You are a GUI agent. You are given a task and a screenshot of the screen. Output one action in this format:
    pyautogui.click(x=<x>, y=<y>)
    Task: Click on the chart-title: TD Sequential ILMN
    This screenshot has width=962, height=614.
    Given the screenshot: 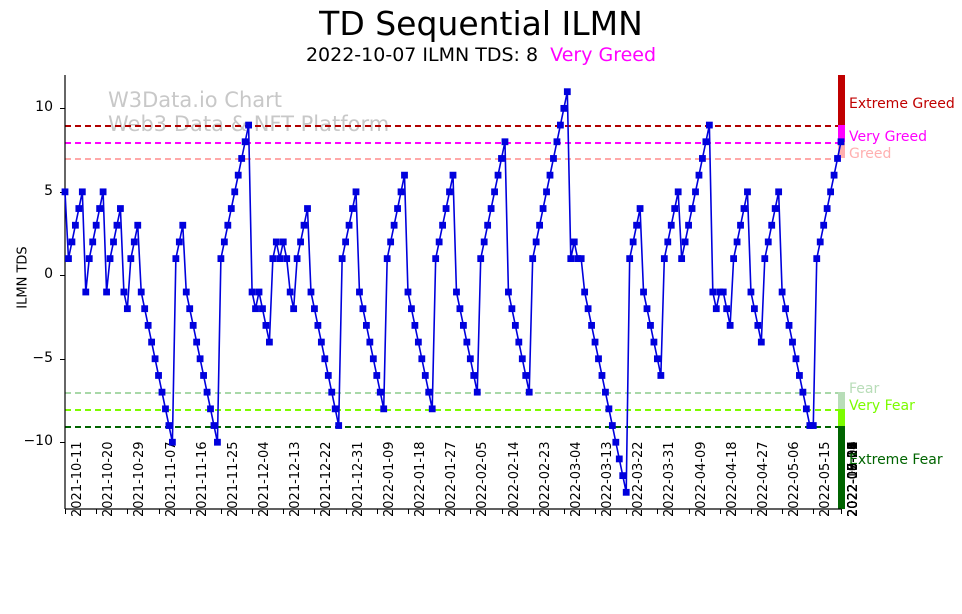 What is the action you would take?
    pyautogui.click(x=481, y=23)
    